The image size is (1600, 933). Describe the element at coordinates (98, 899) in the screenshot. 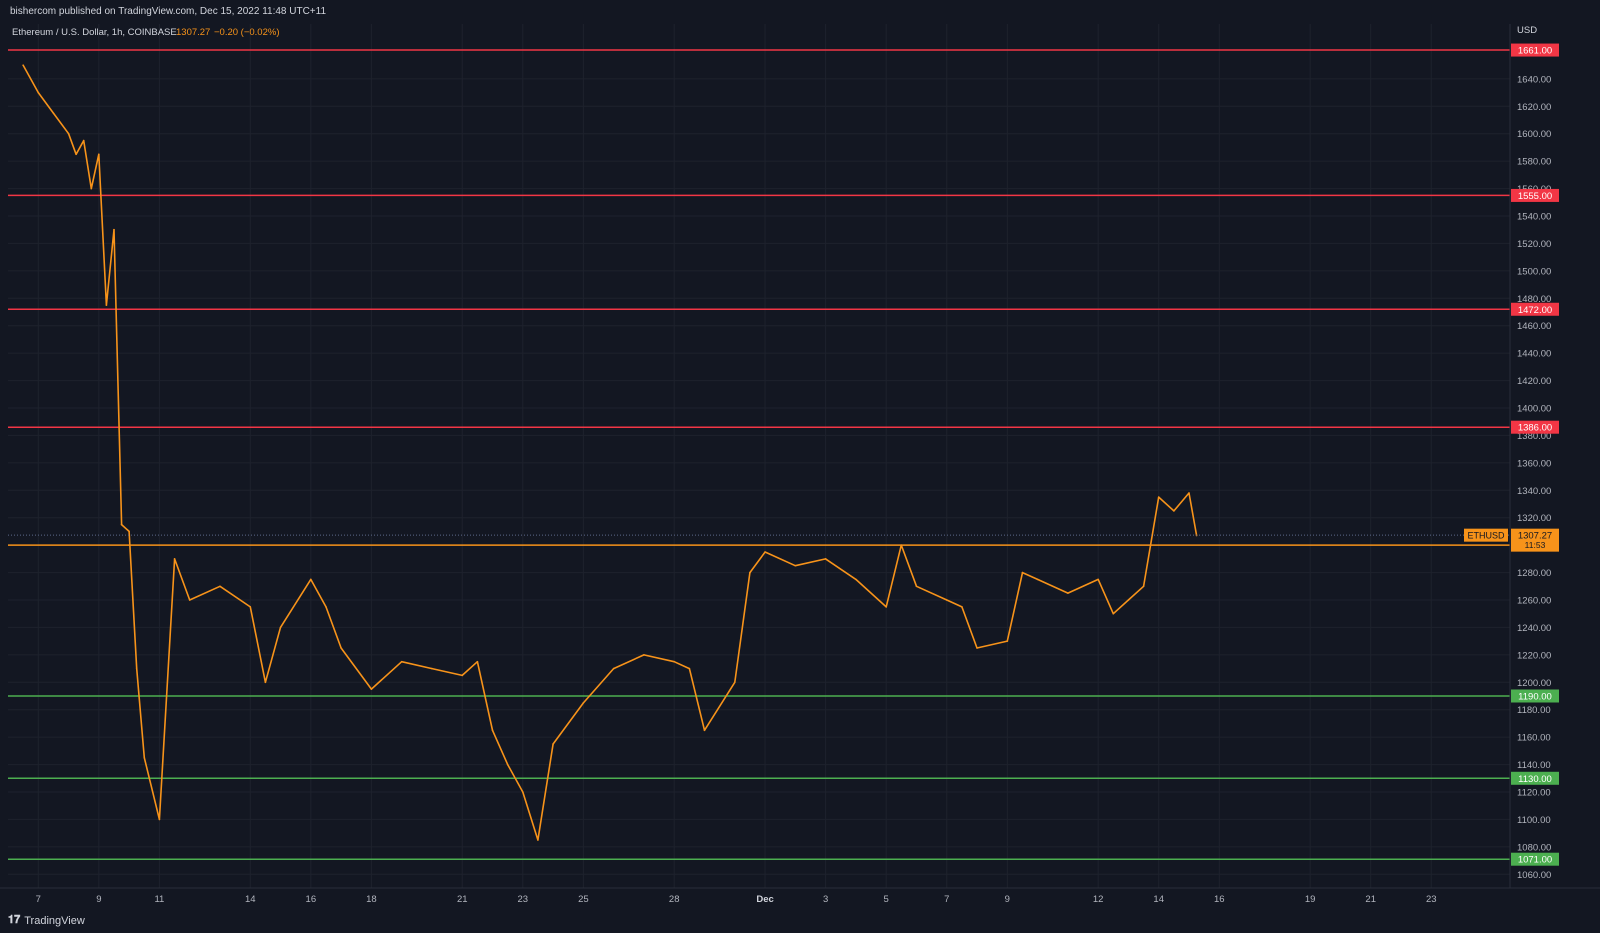

I see `x-tick-label: 9` at that location.